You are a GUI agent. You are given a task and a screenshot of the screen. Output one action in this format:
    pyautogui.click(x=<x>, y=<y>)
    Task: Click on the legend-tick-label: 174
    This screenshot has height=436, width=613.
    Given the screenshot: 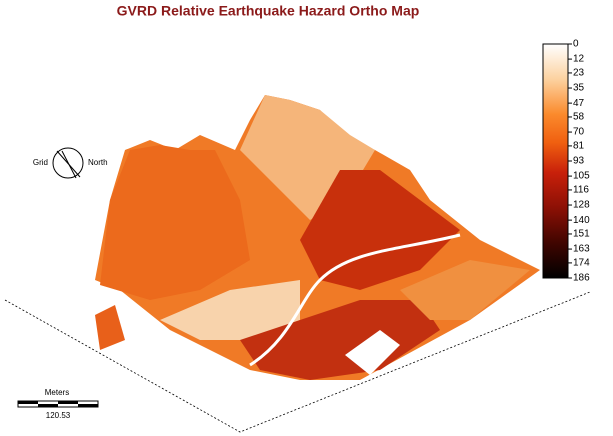 What is the action you would take?
    pyautogui.click(x=581, y=263)
    